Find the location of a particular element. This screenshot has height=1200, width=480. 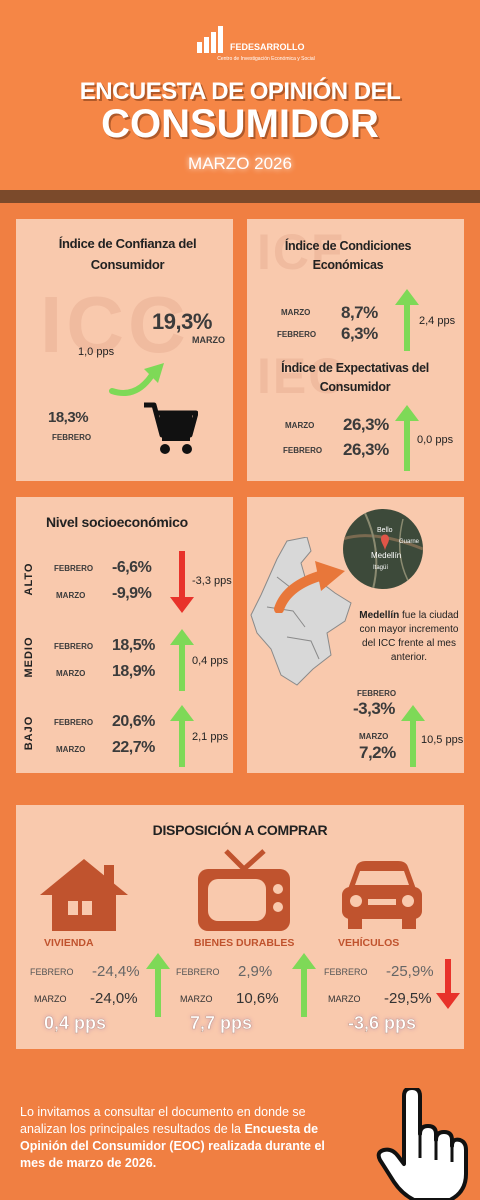

nse-mar-value: -9,9% is located at coordinates (132, 593).